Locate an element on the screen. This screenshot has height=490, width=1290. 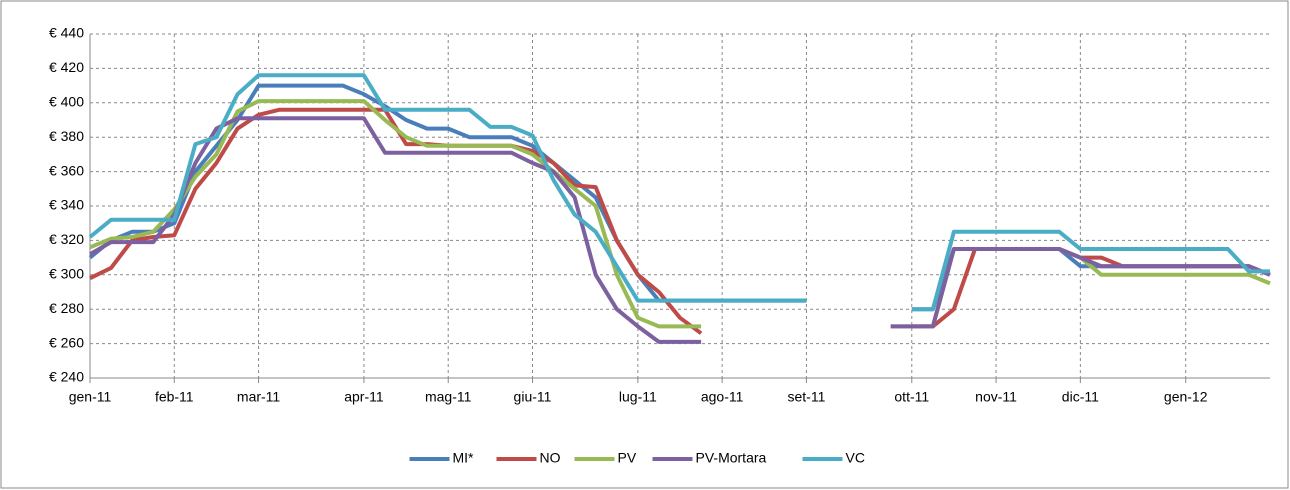
legend-label: NO is located at coordinates (550, 458).